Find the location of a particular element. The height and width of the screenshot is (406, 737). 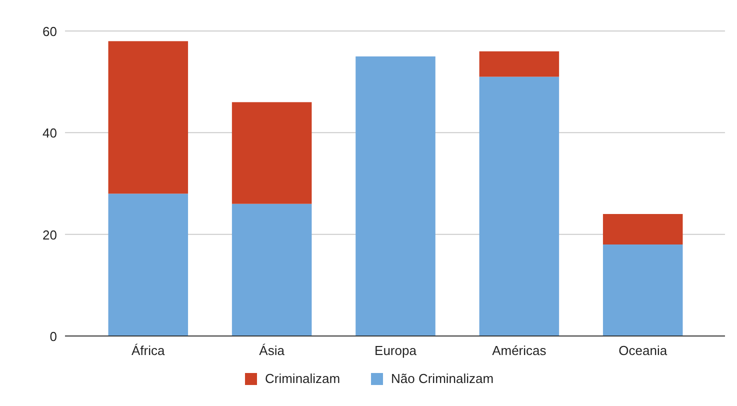

y-tick-label: 40 is located at coordinates (49, 133).